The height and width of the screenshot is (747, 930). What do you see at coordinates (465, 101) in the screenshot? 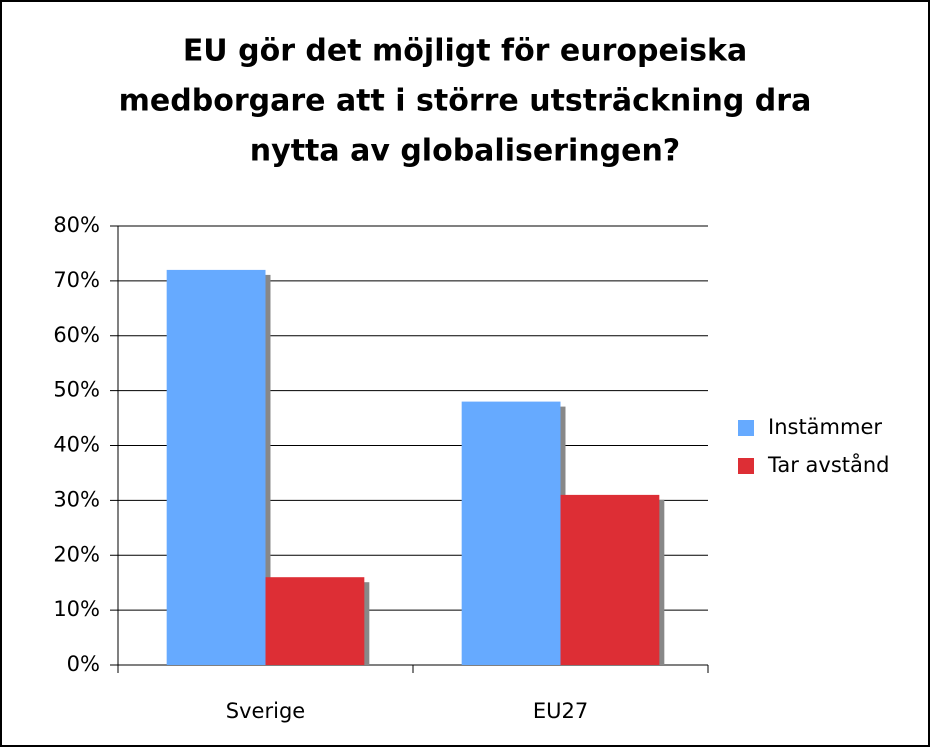
I see `chart-title: medborgare att i större utsträckning dra` at bounding box center [465, 101].